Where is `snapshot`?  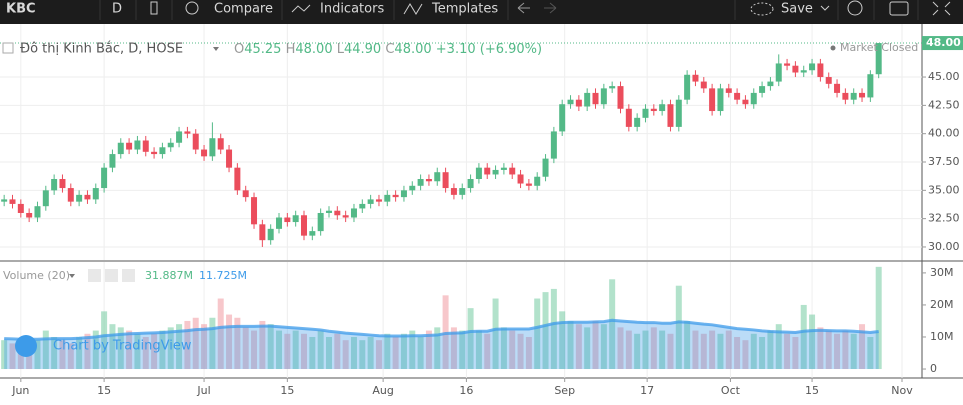 snapshot is located at coordinates (899, 8).